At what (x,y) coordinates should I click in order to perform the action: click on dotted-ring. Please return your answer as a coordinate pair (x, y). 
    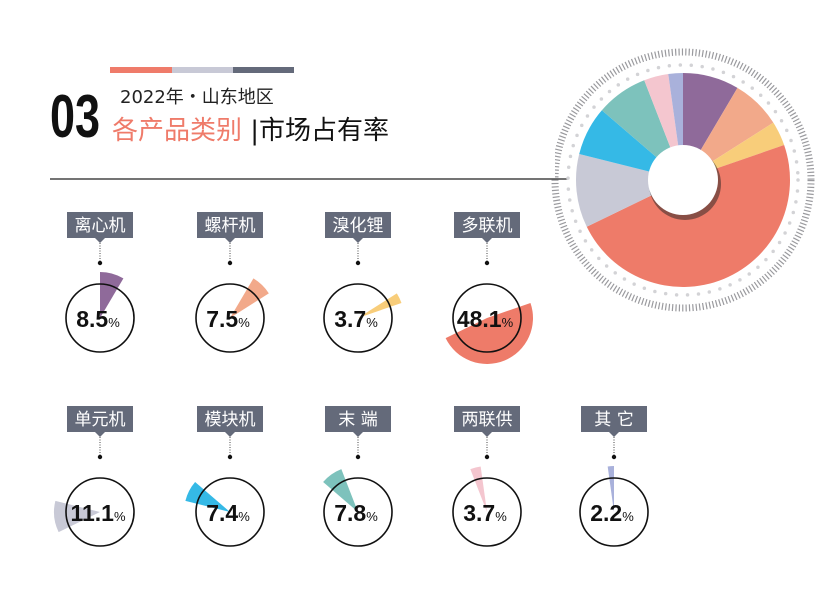
    Looking at the image, I should click on (683, 180).